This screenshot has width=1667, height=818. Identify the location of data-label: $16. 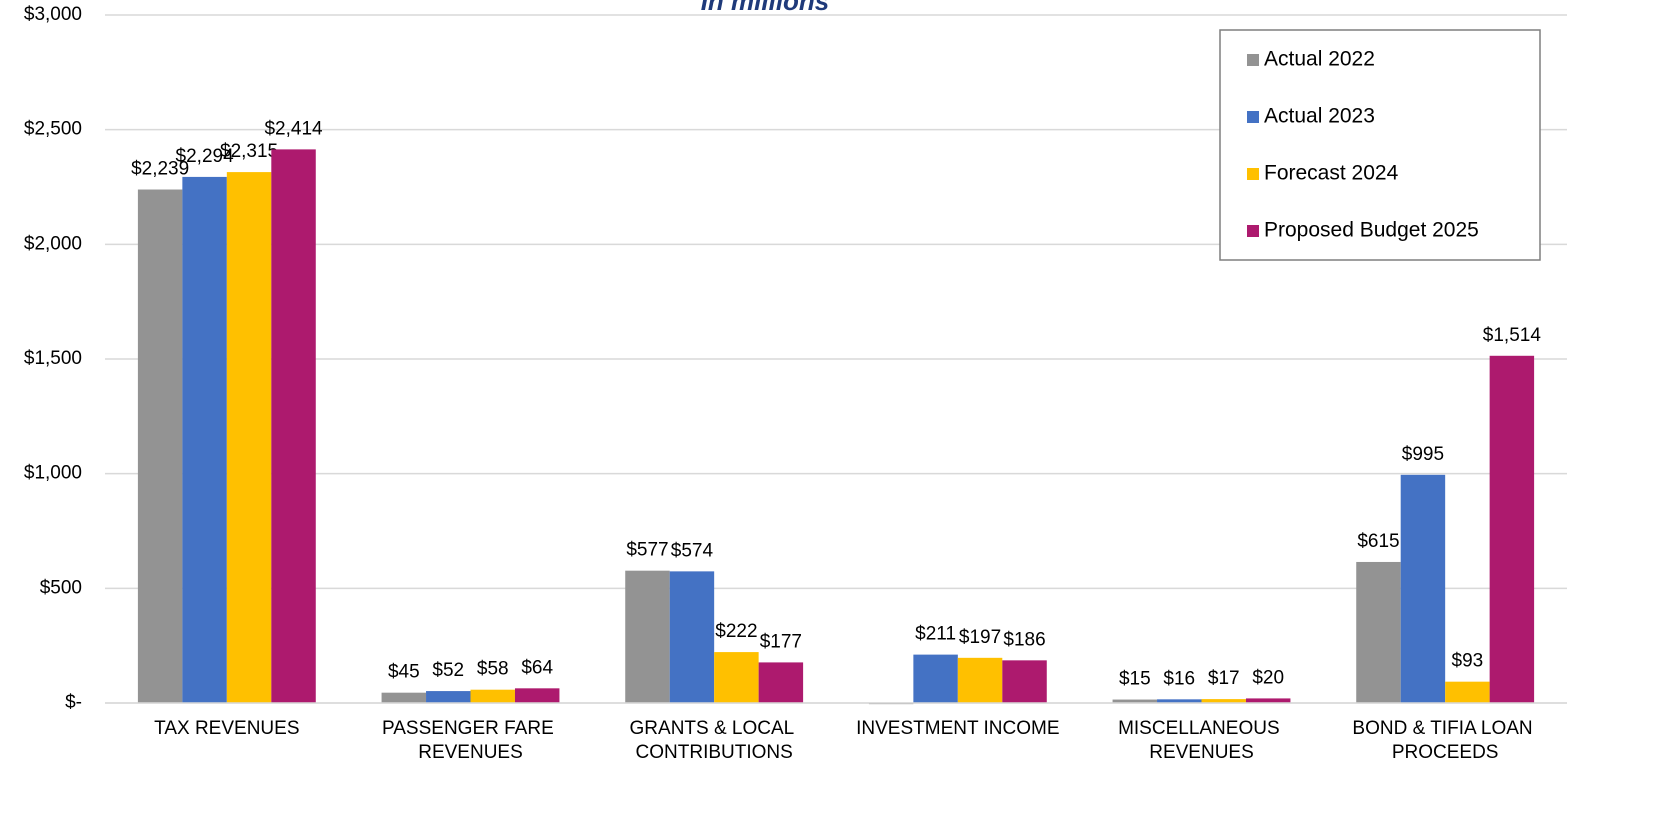
(1179, 678).